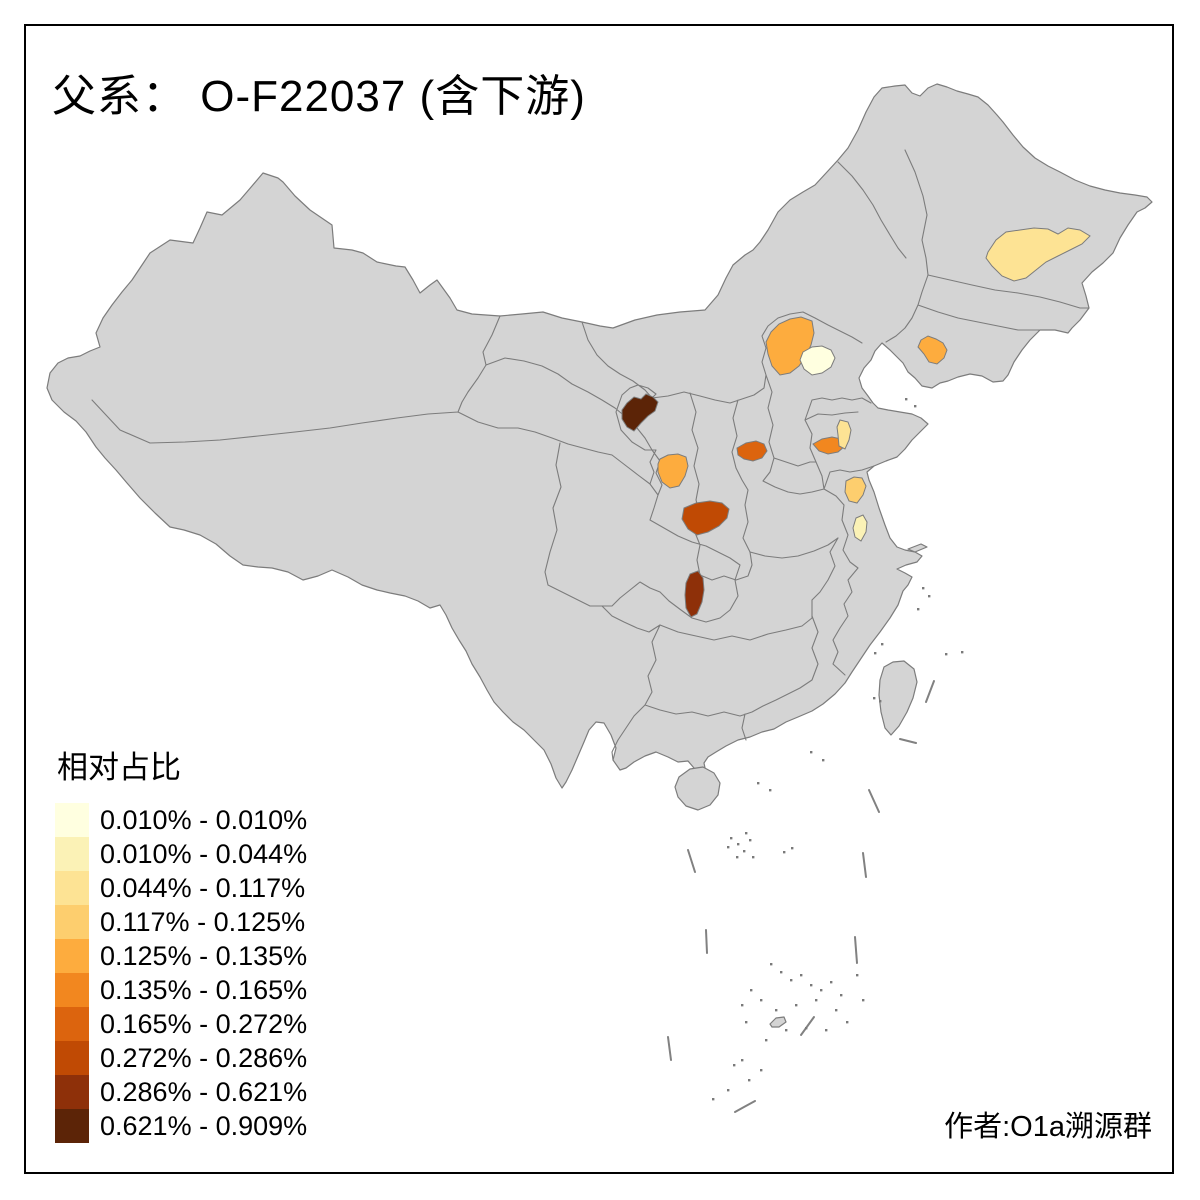 This screenshot has height=1200, width=1200. I want to click on author-credit: 作者:O1a溯源群, so click(1048, 1127).